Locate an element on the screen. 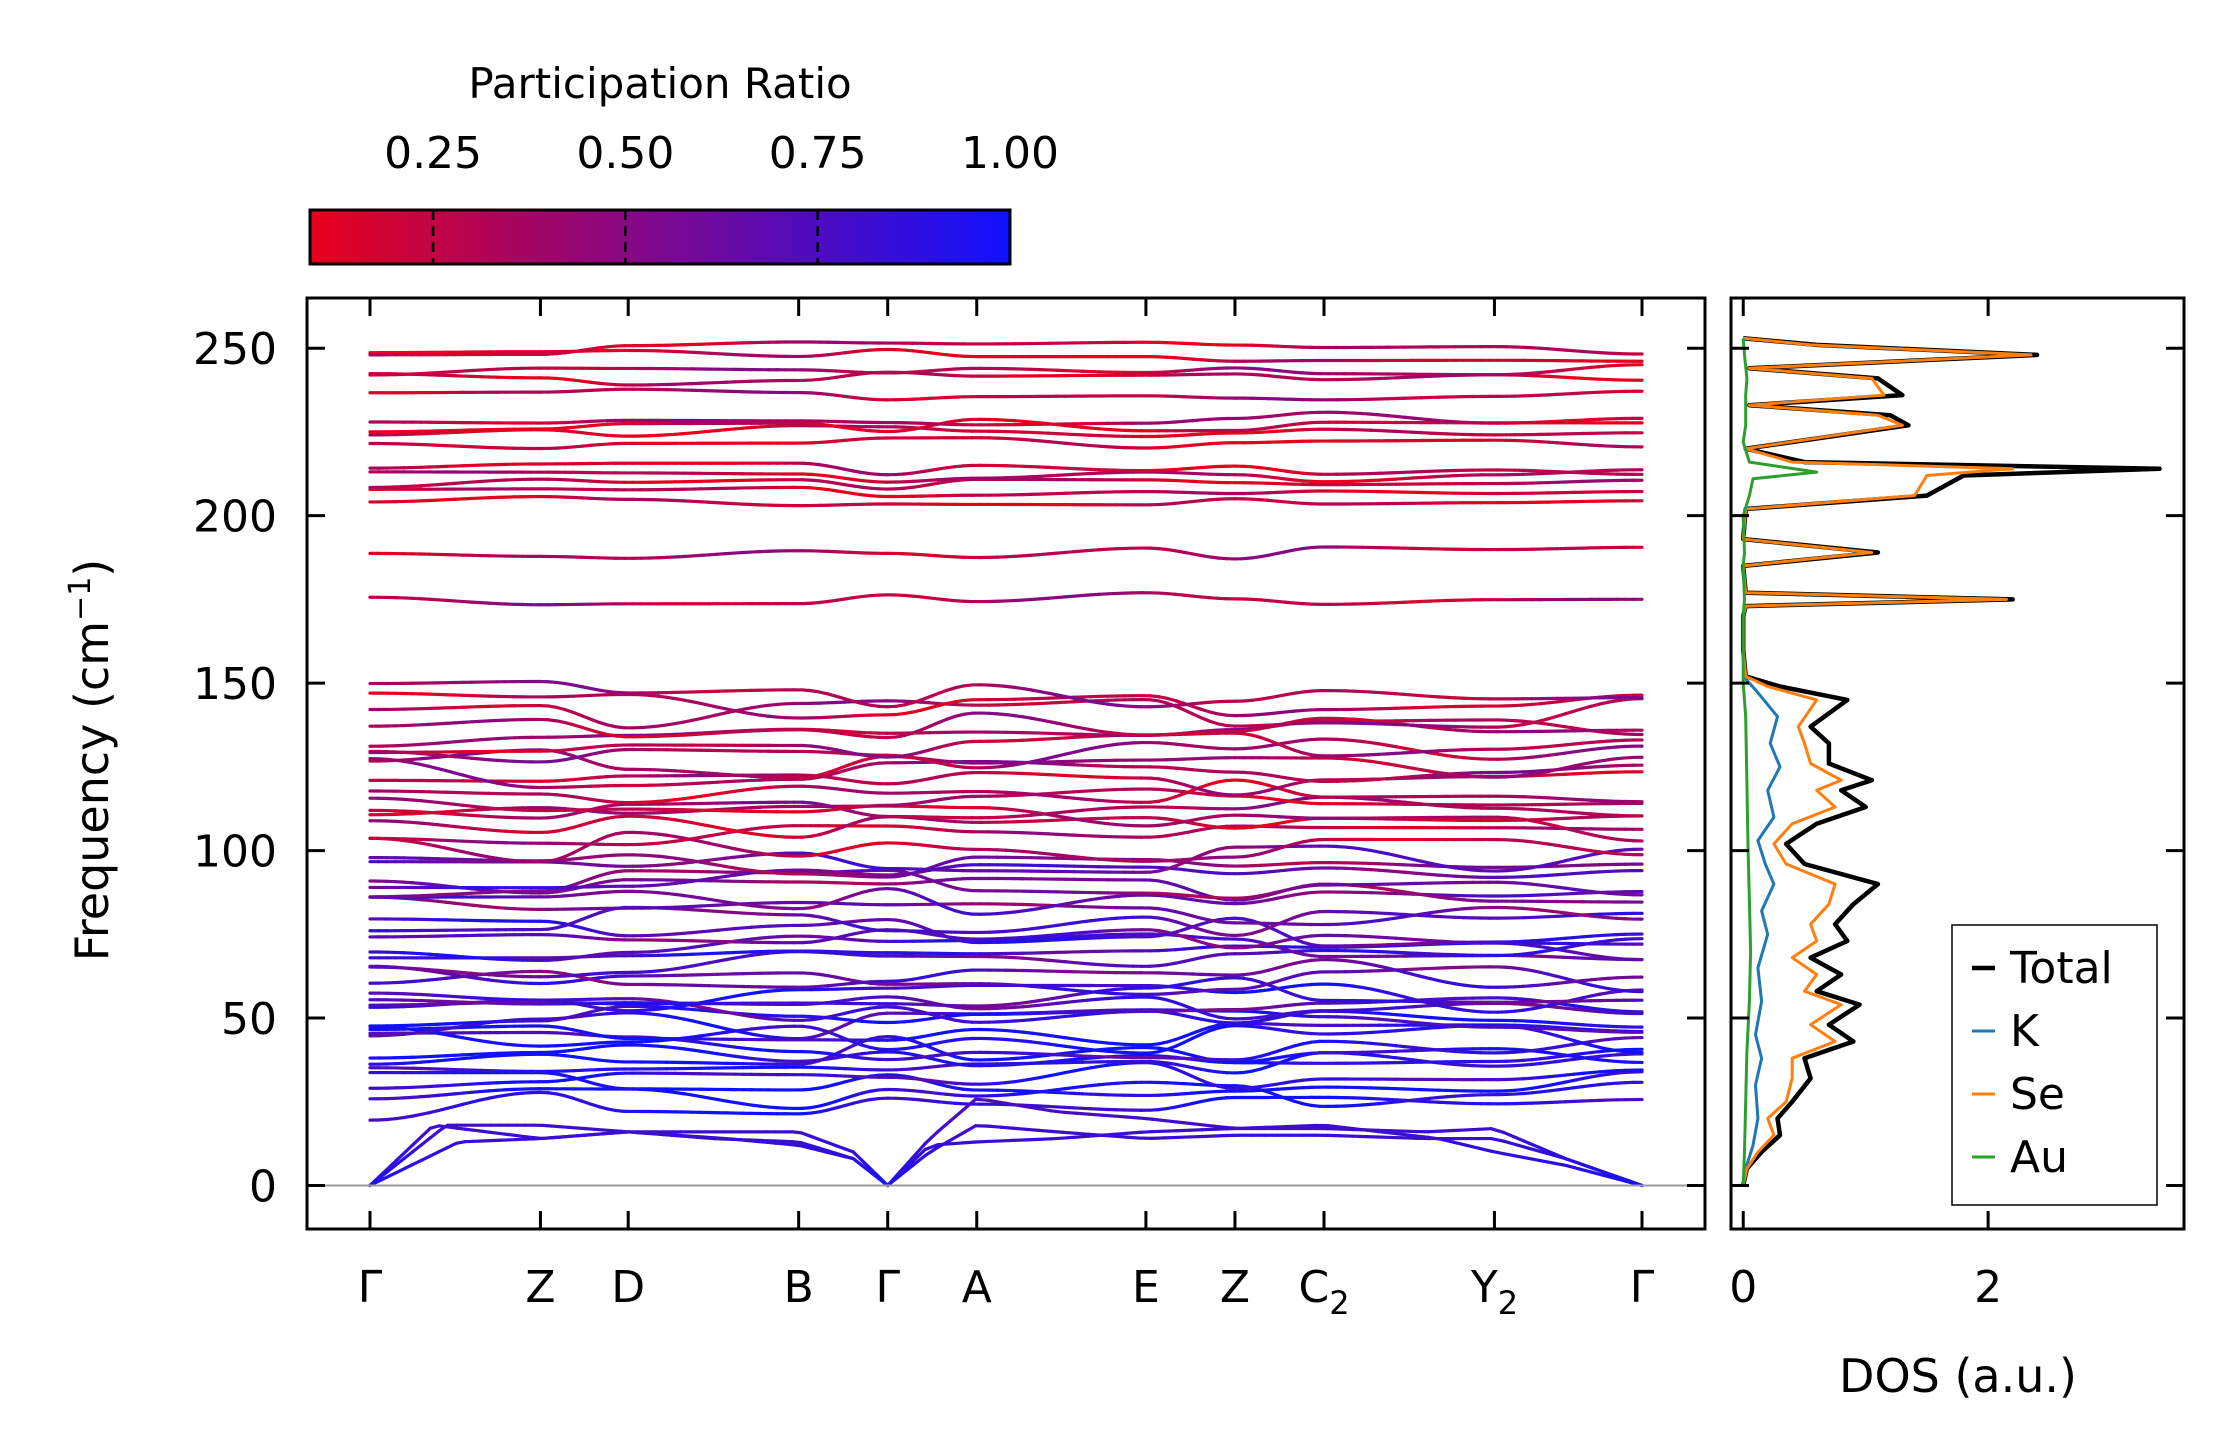 Image resolution: width=2222 pixels, height=1455 pixels. colorbar-tick-label: 0.50 is located at coordinates (625, 153).